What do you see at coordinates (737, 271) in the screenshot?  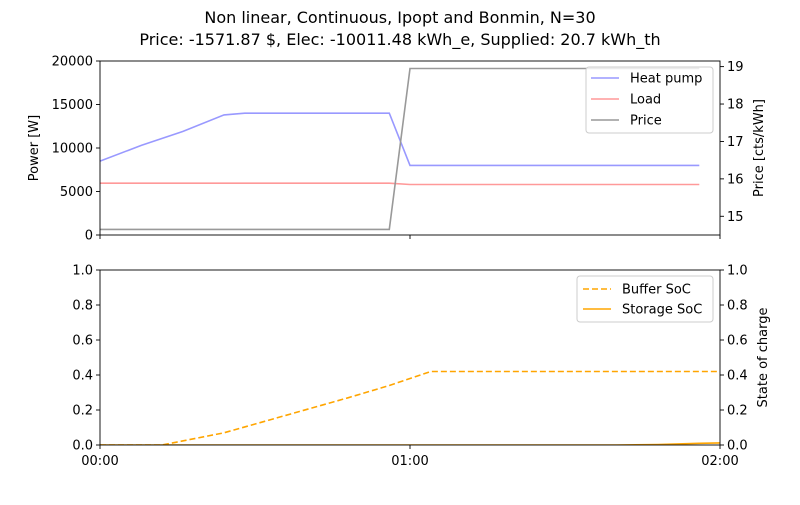 I see `y-right-tick-label: 1.0` at bounding box center [737, 271].